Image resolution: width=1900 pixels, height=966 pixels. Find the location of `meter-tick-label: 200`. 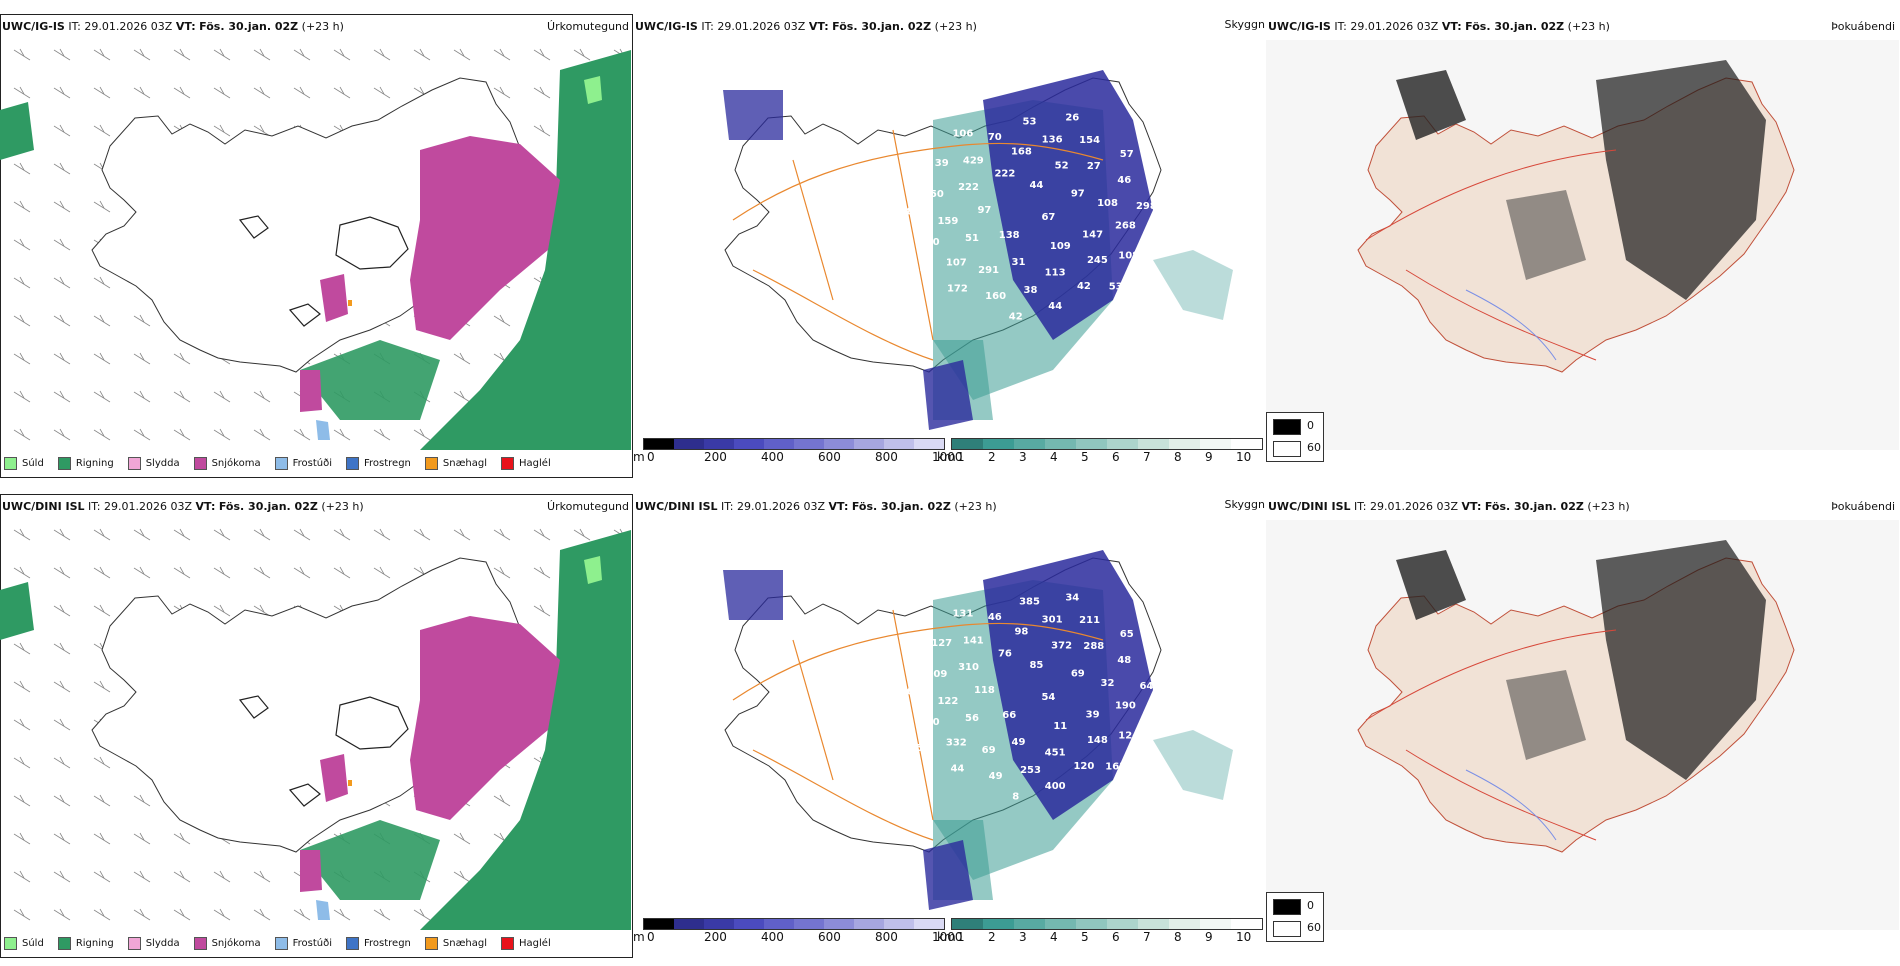

meter-tick-label: 200 is located at coordinates (715, 937).